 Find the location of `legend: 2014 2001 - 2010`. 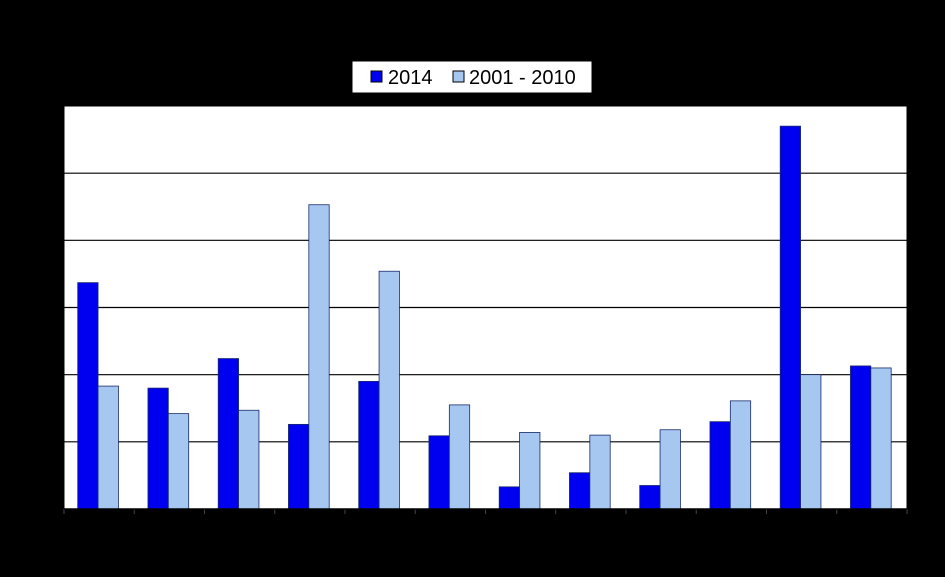

legend: 2014 2001 - 2010 is located at coordinates (472, 77).